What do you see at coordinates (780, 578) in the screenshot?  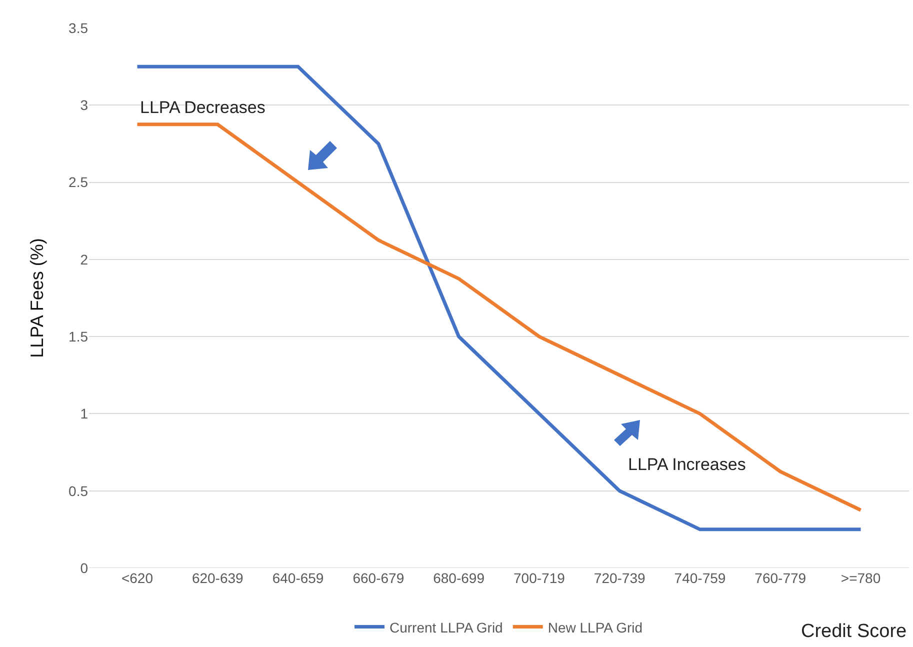 I see `x-tick-label: 760-779` at bounding box center [780, 578].